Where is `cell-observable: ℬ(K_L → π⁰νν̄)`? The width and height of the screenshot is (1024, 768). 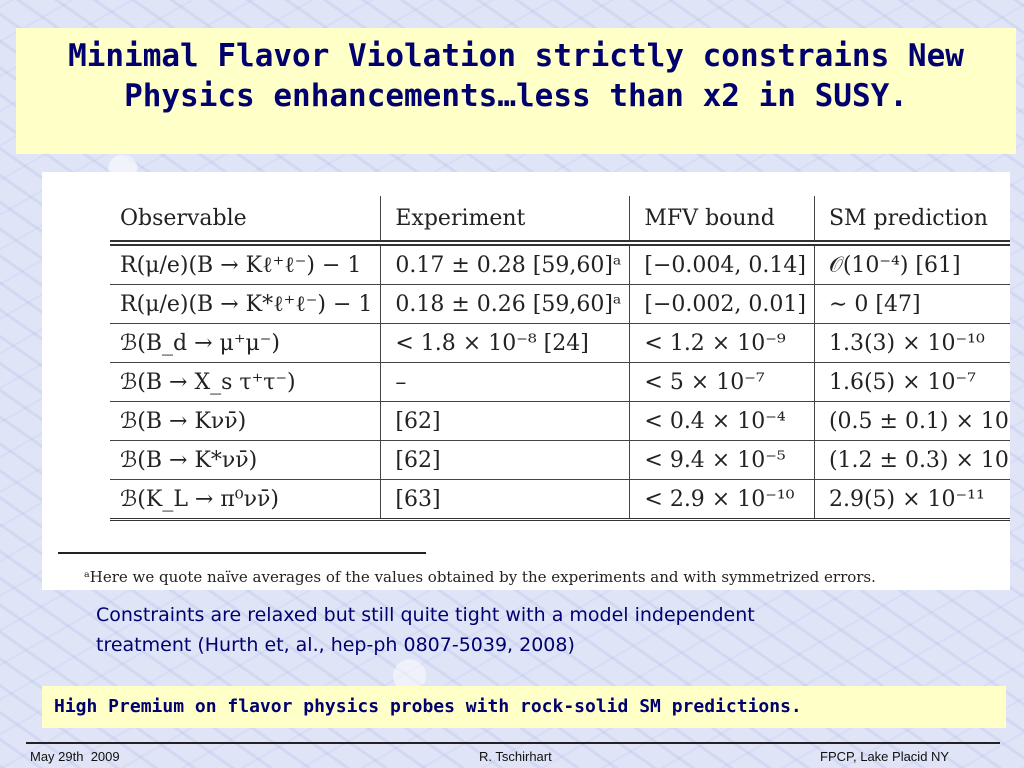 cell-observable: ℬ(K_L → π⁰νν̄) is located at coordinates (246, 500).